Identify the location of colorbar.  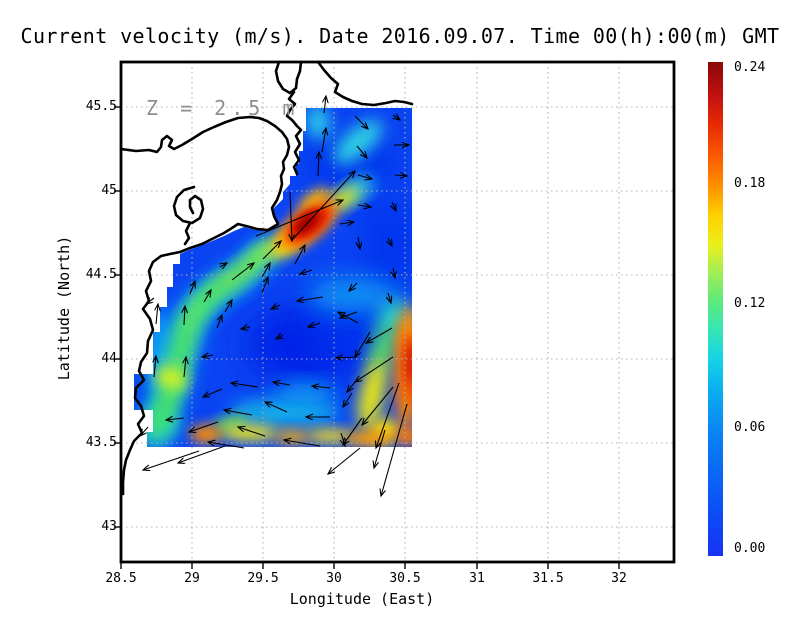
(715, 309).